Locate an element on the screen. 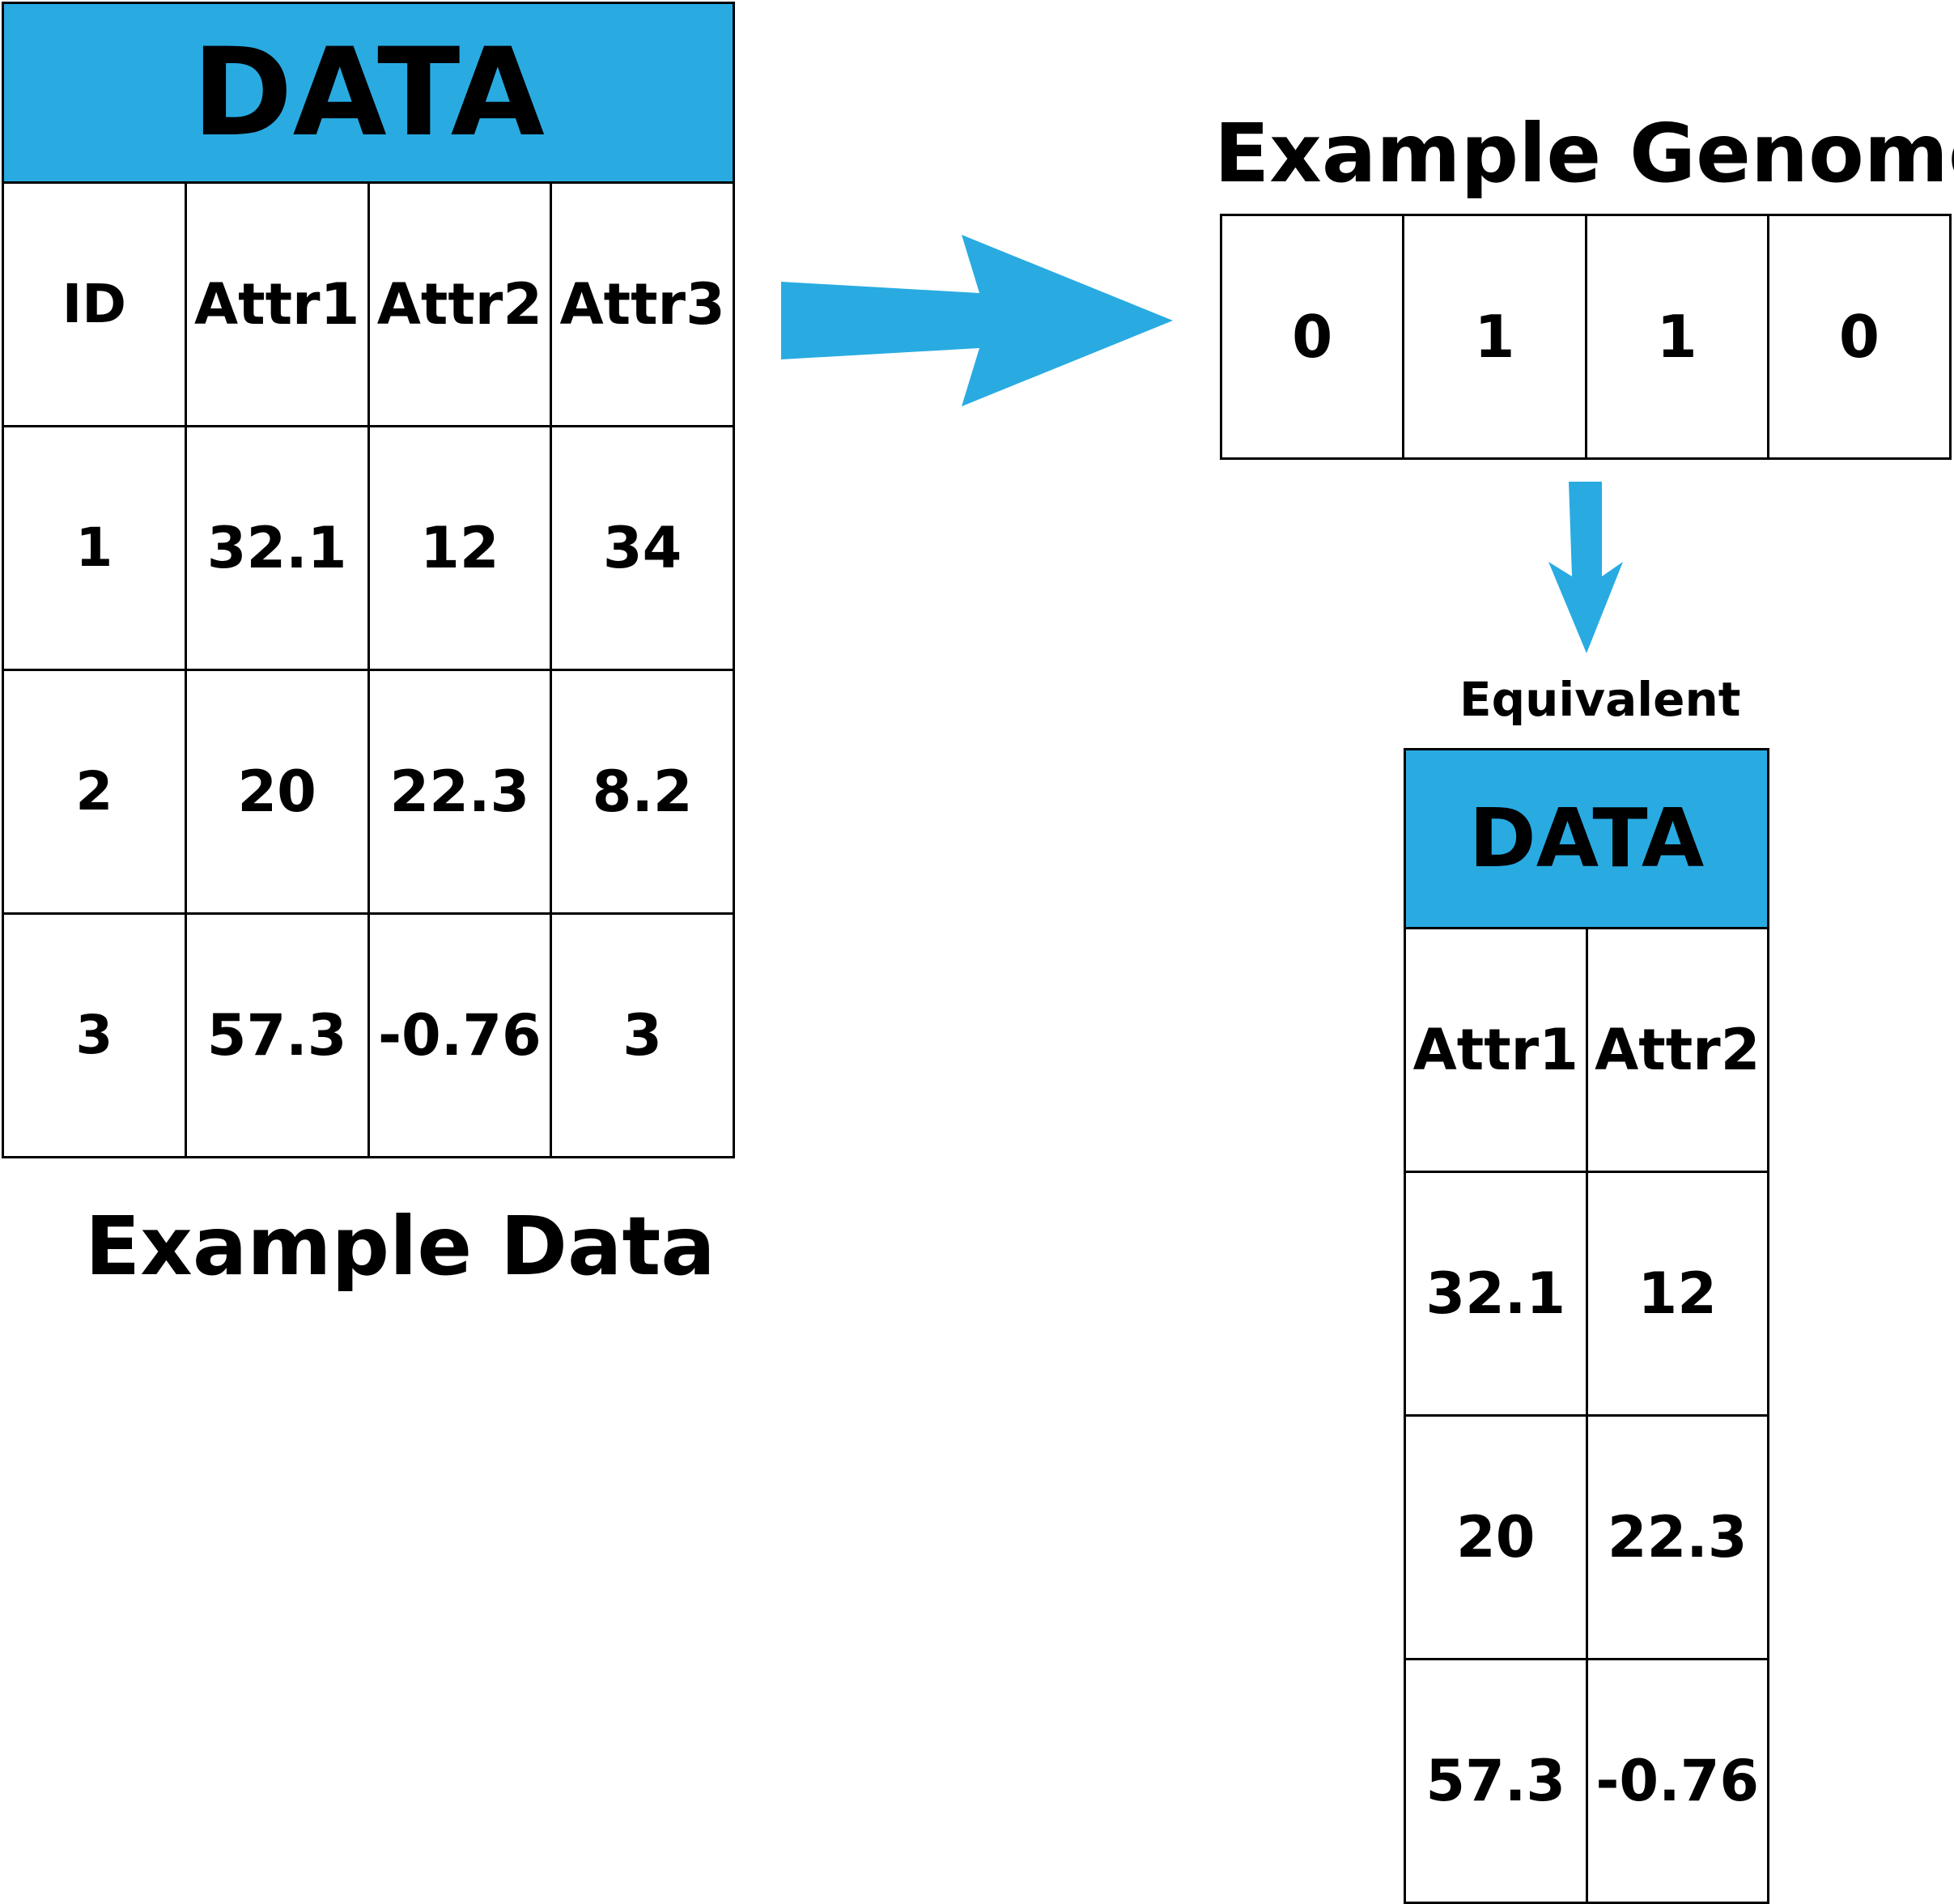 The height and width of the screenshot is (1904, 1954). example-data-caption: Example Data is located at coordinates (400, 1246).